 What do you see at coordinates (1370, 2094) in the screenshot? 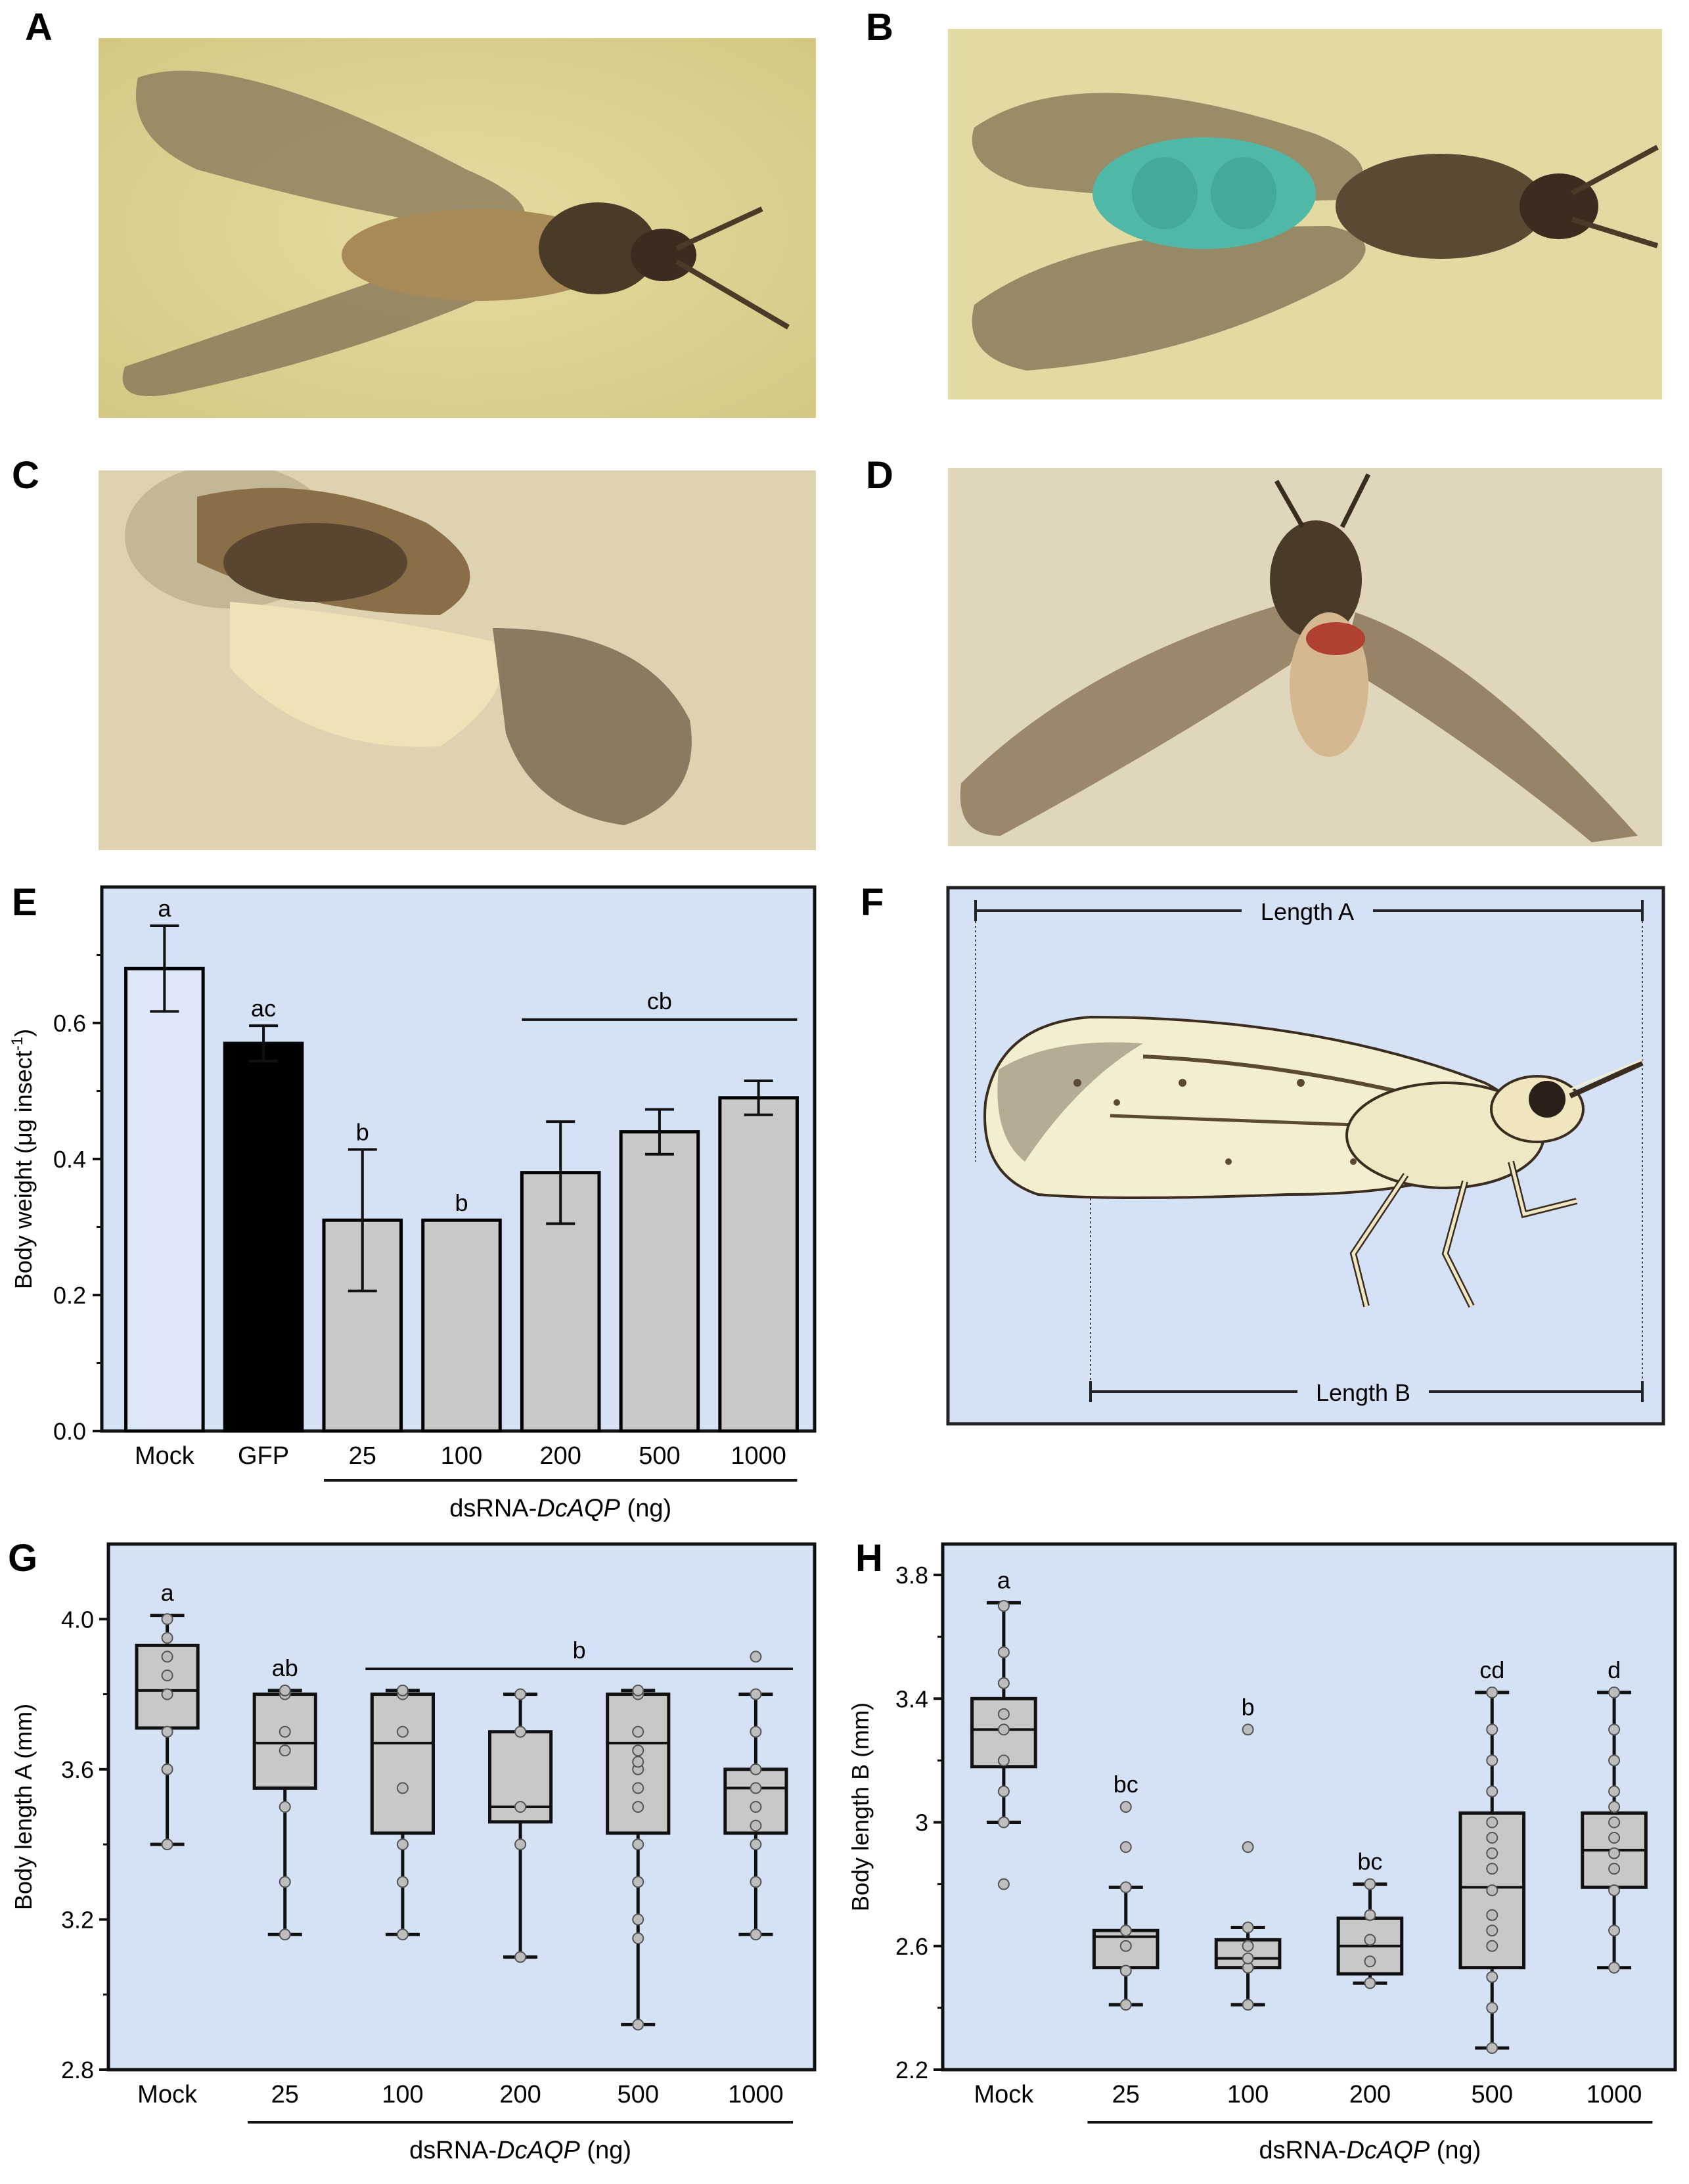
I see `chart-h-xtick-label: 200` at bounding box center [1370, 2094].